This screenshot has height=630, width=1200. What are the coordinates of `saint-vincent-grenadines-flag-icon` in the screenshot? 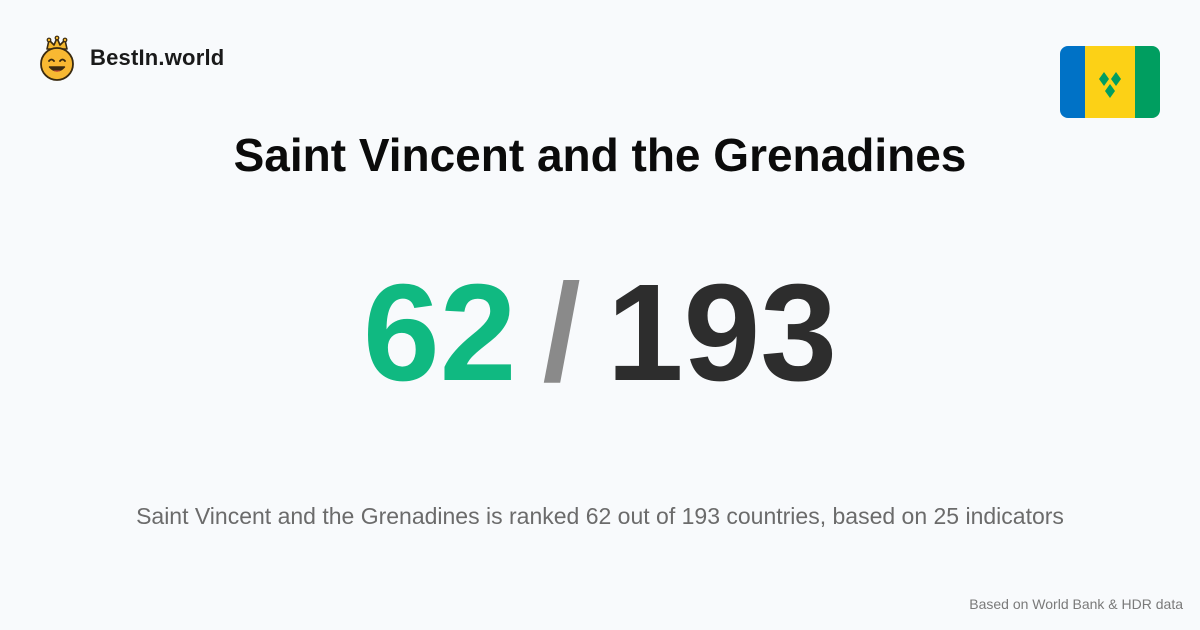 It's located at (1110, 82).